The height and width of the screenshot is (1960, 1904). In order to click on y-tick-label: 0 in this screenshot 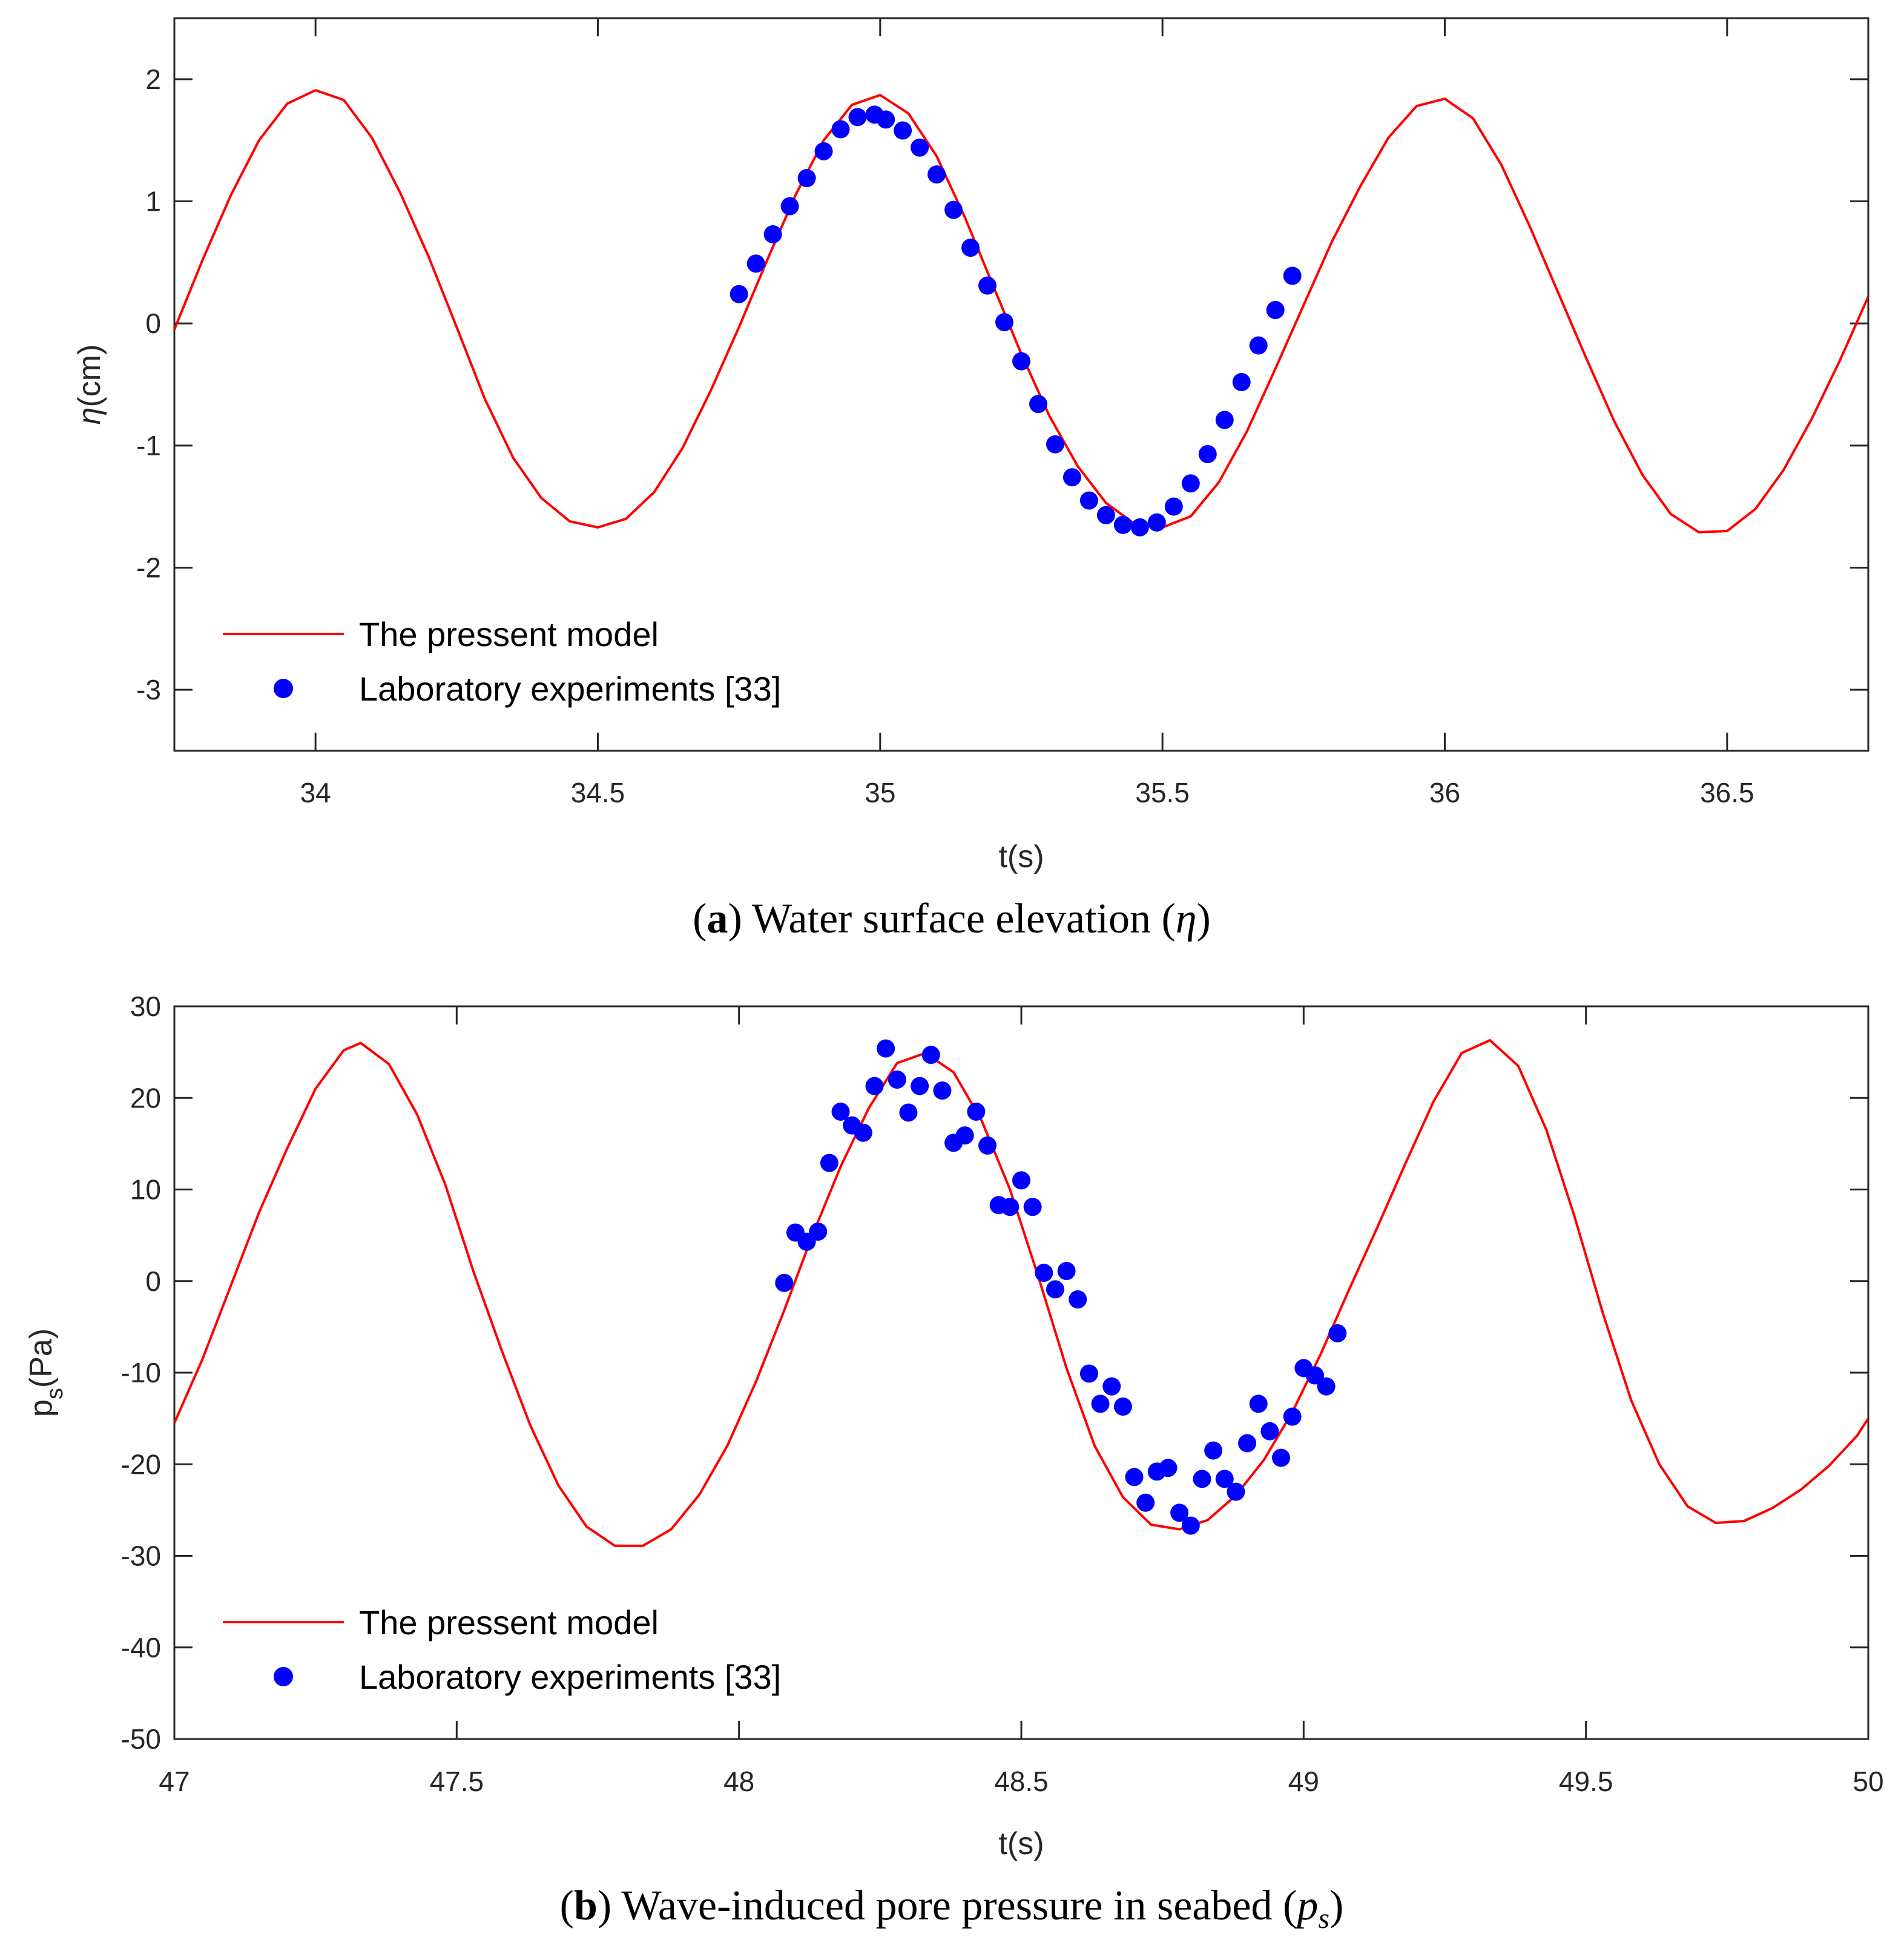, I will do `click(153, 1281)`.